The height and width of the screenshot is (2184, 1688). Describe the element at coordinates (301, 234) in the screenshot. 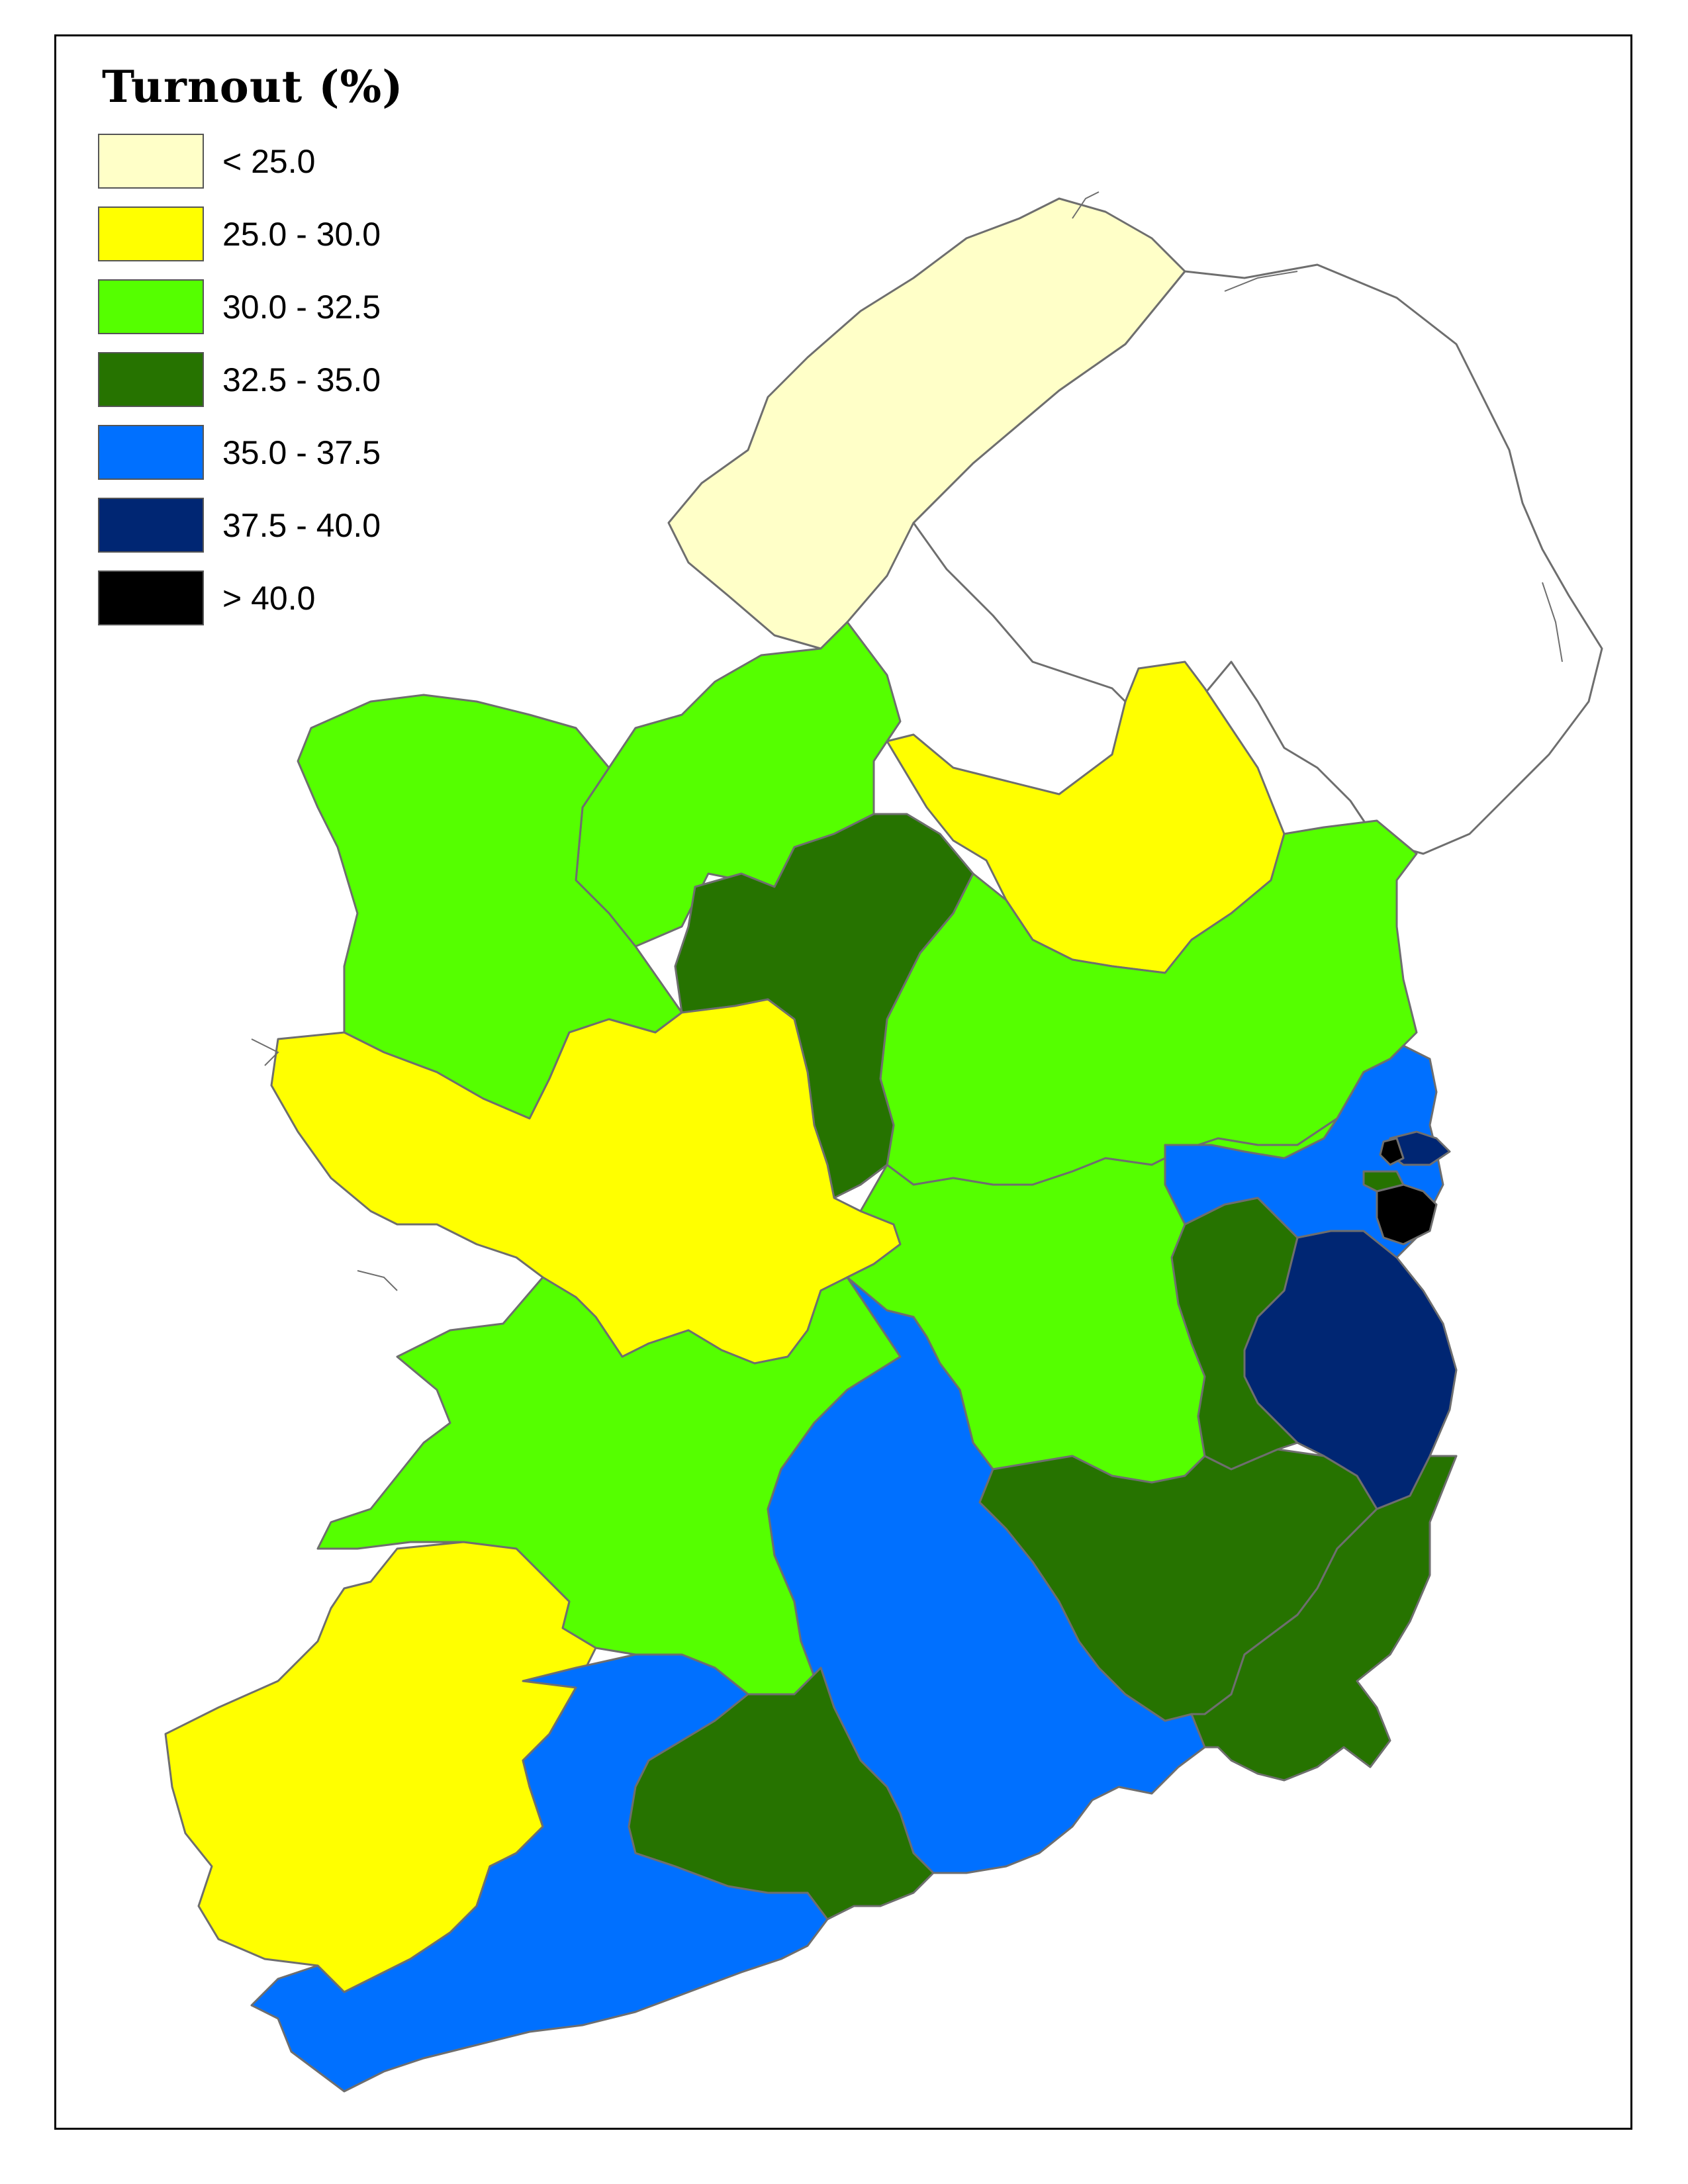

I see `legend-label: 25.0 - 30.0` at that location.